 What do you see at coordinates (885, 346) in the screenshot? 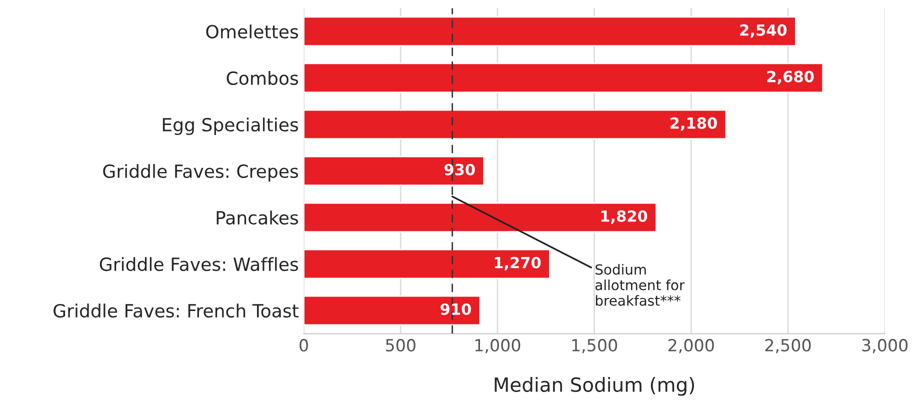
I see `x-tick-label: 3,000` at bounding box center [885, 346].